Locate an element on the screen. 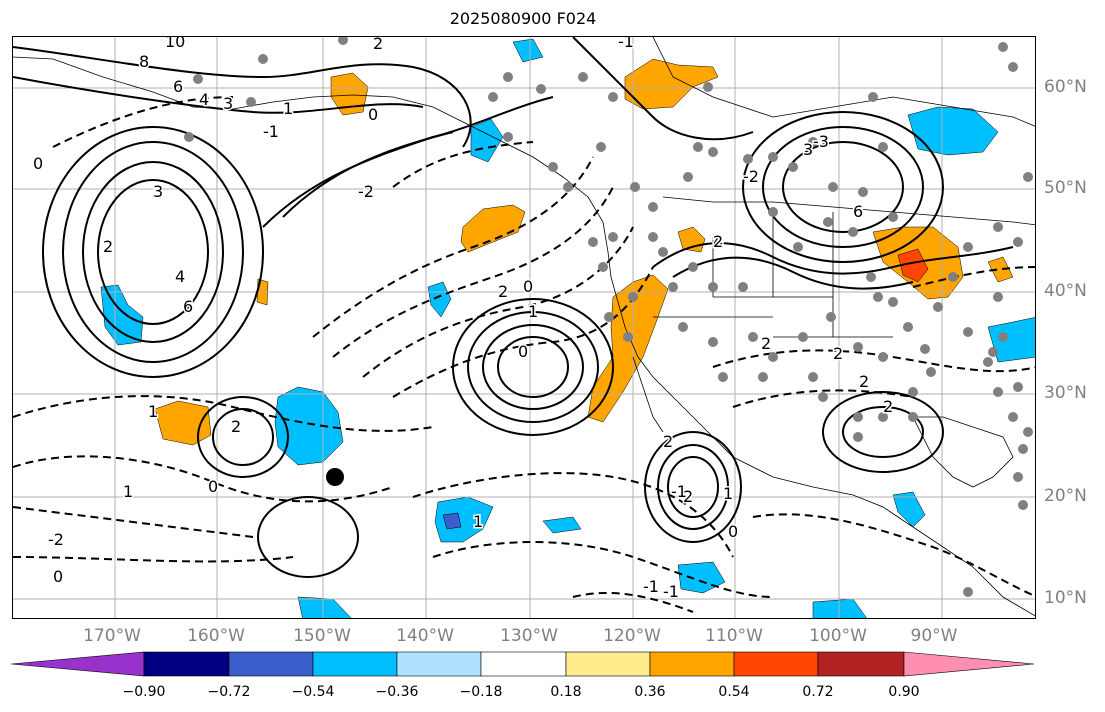 This screenshot has width=1105, height=712. lat-label: 40°N is located at coordinates (1065, 291).